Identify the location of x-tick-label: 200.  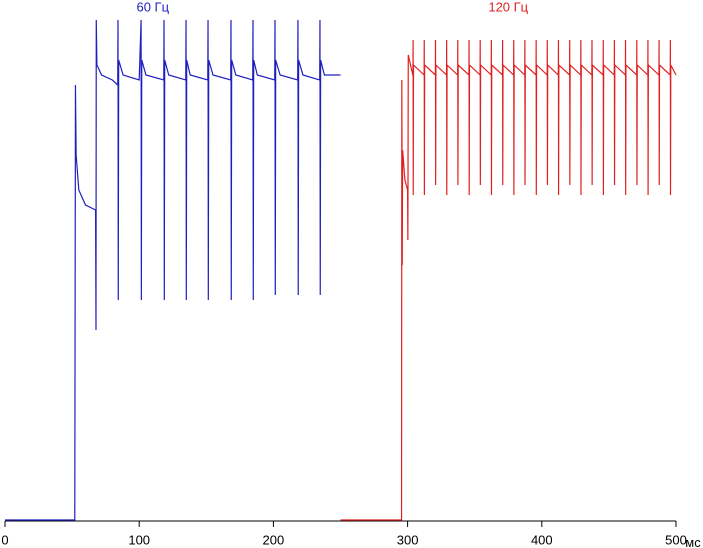
(274, 539).